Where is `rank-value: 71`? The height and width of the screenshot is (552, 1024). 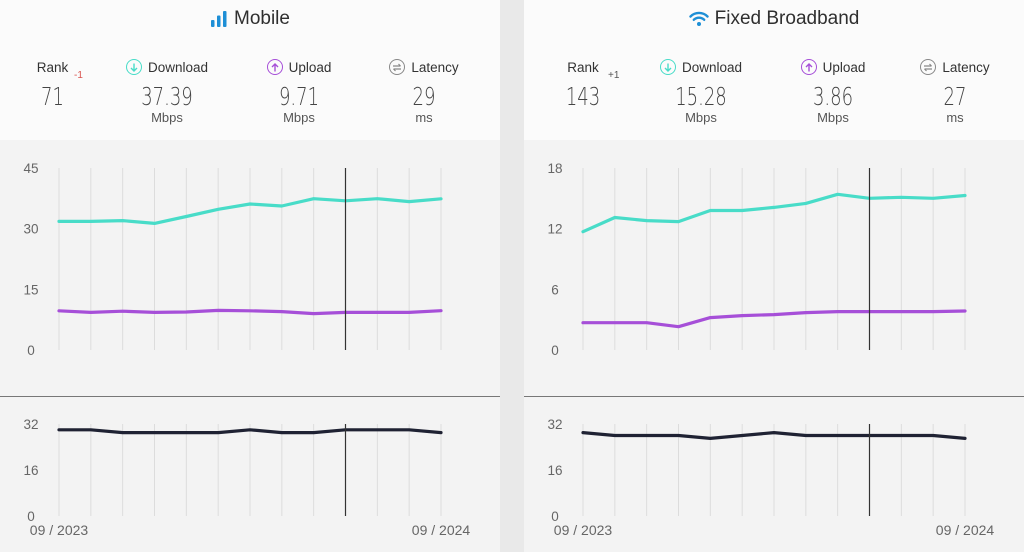 rank-value: 71 is located at coordinates (52, 96).